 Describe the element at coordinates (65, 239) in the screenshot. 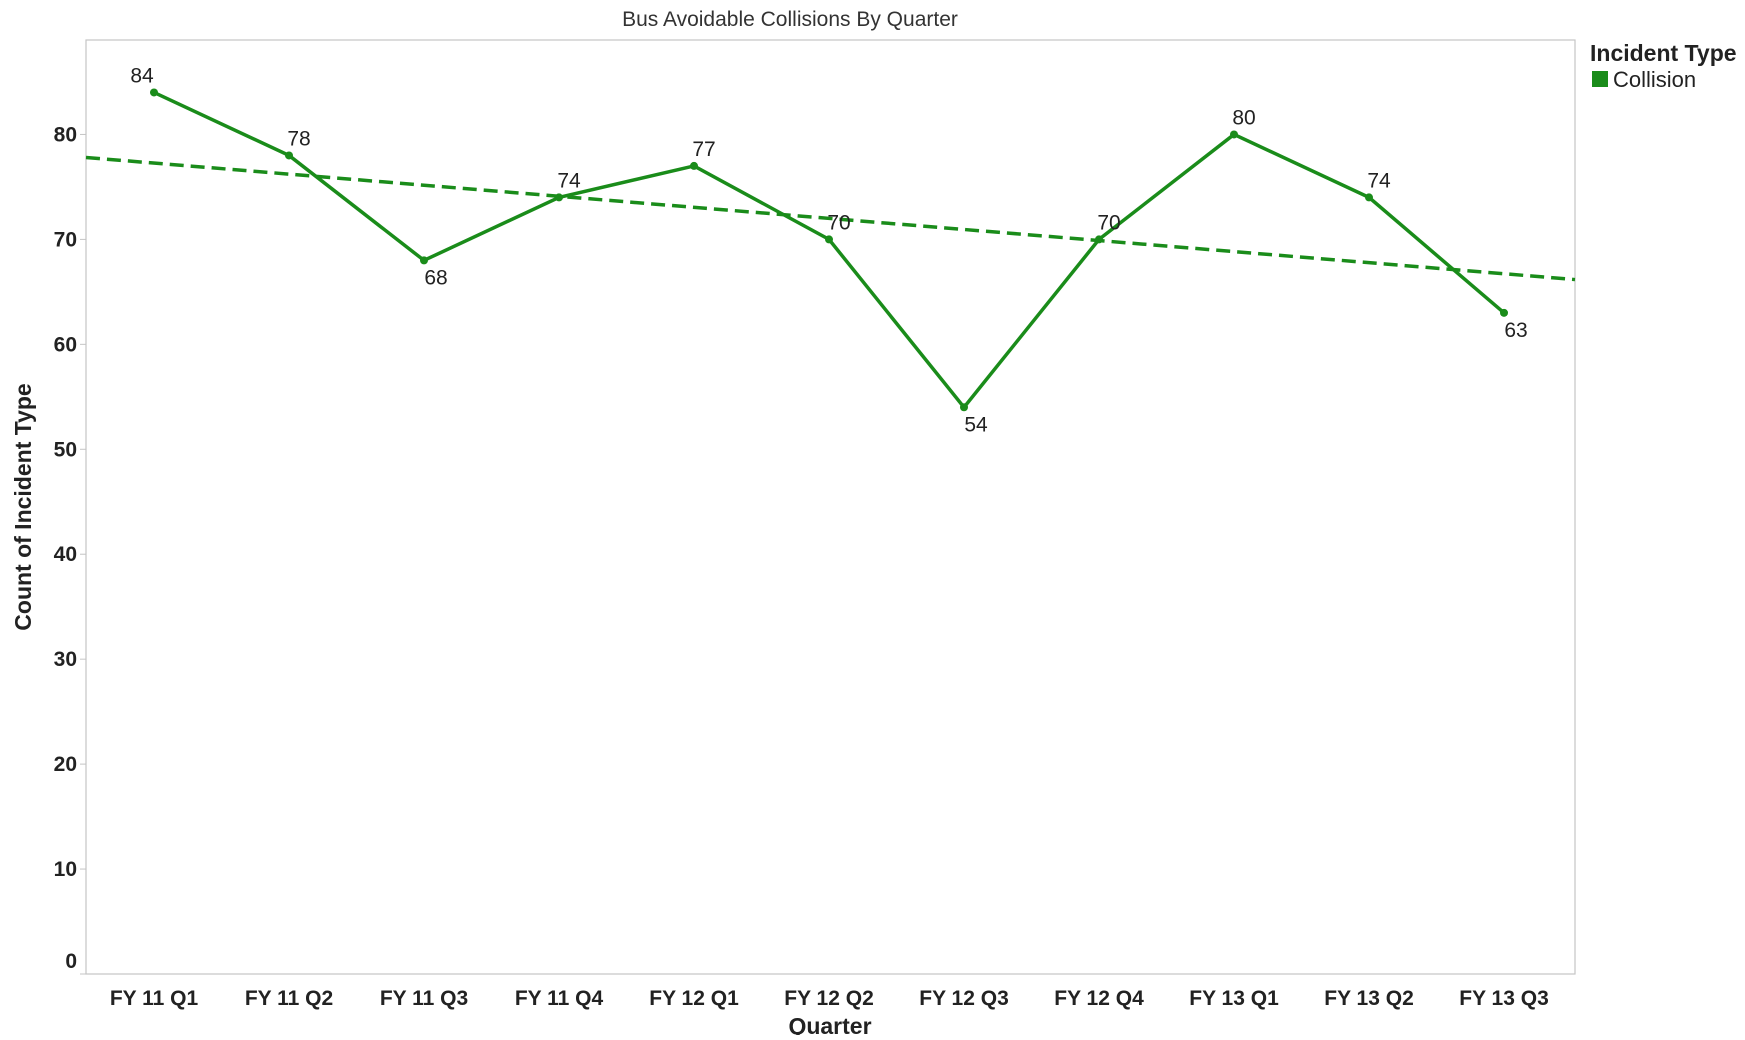

I see `y-tick-label: 70` at that location.